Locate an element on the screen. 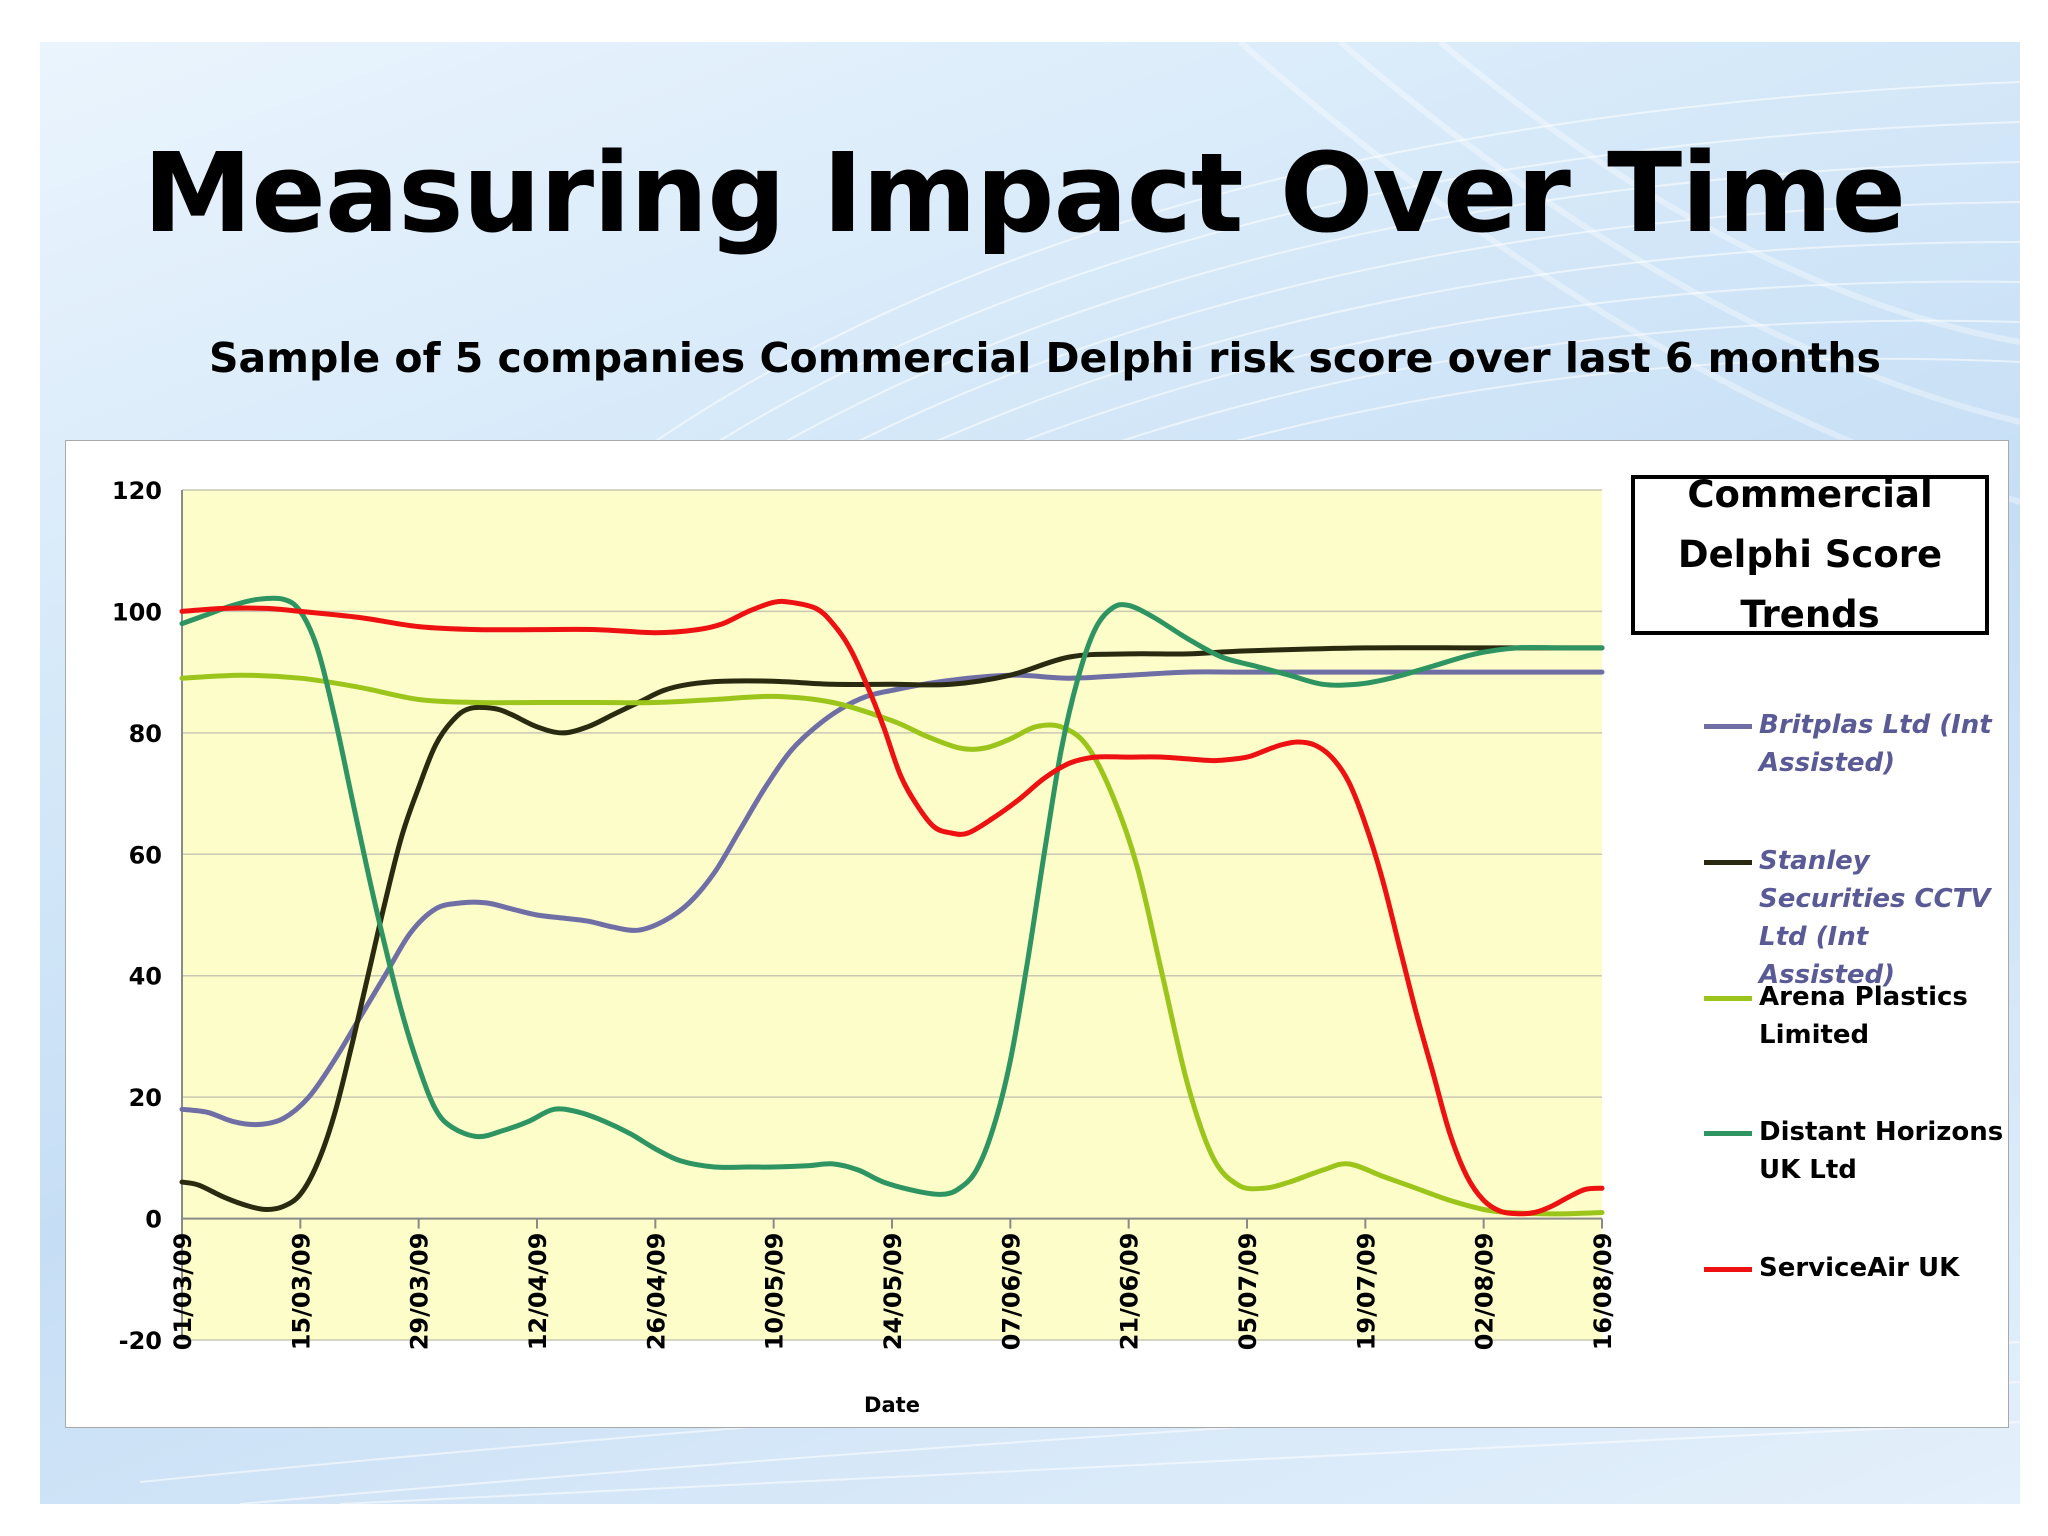  y-tick-label: 100 is located at coordinates (137, 612).